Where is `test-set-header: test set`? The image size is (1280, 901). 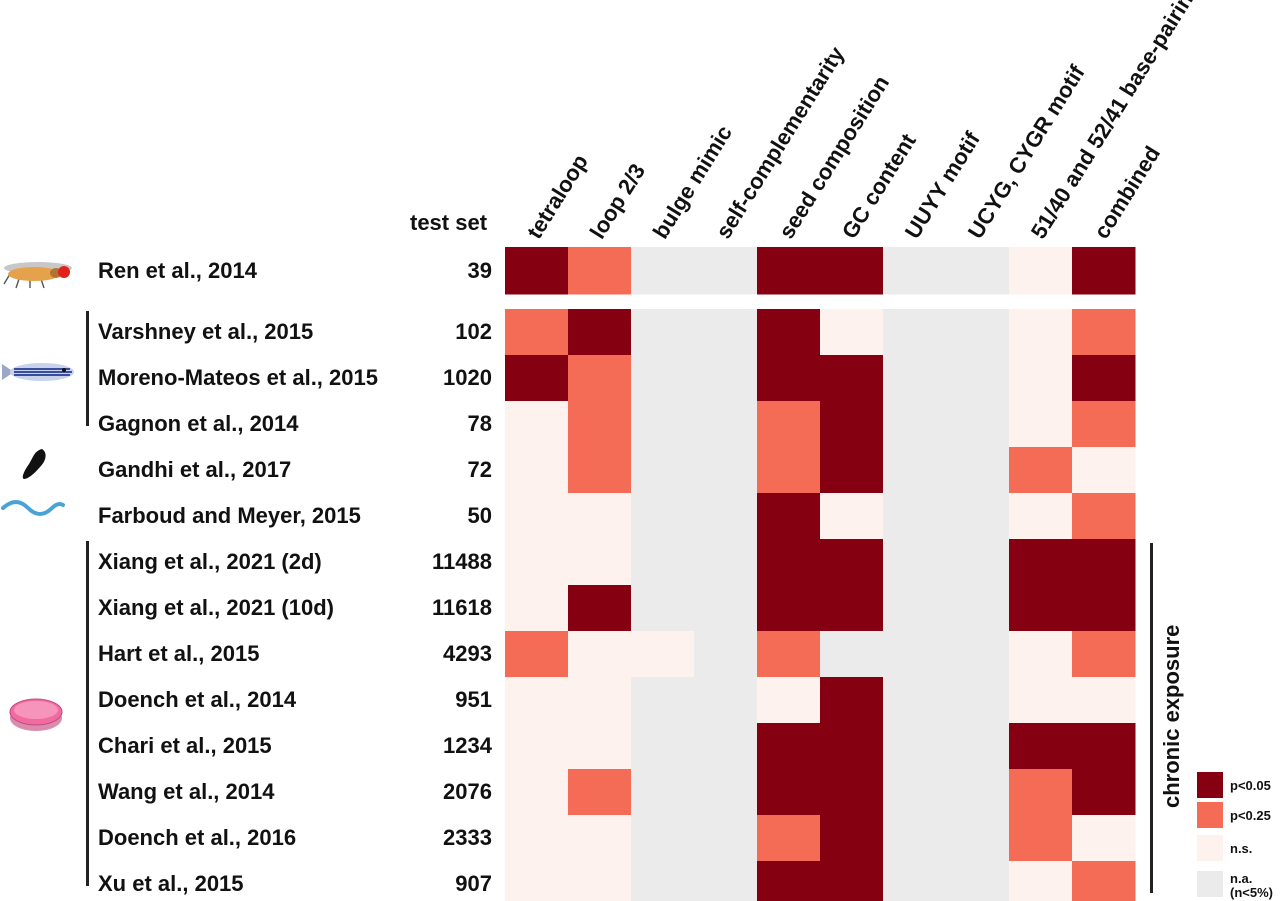 test-set-header: test set is located at coordinates (449, 222).